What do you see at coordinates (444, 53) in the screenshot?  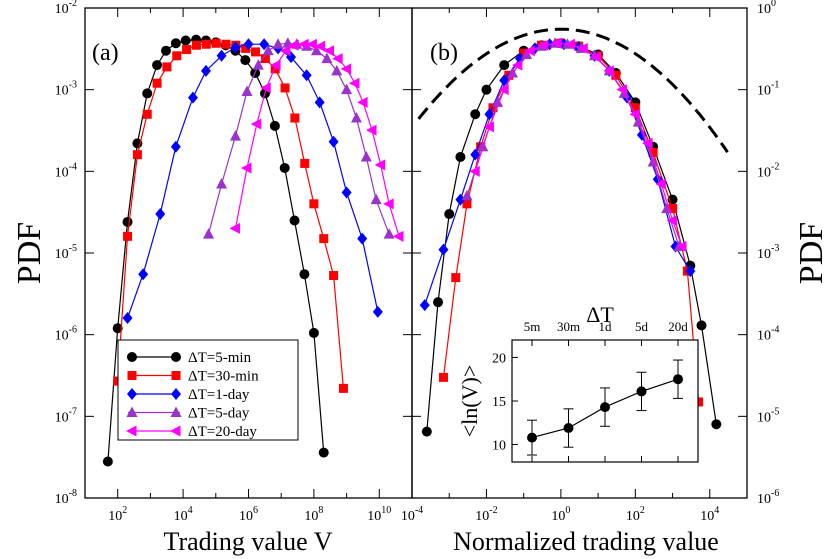 I see `panel-b-label: (b)` at bounding box center [444, 53].